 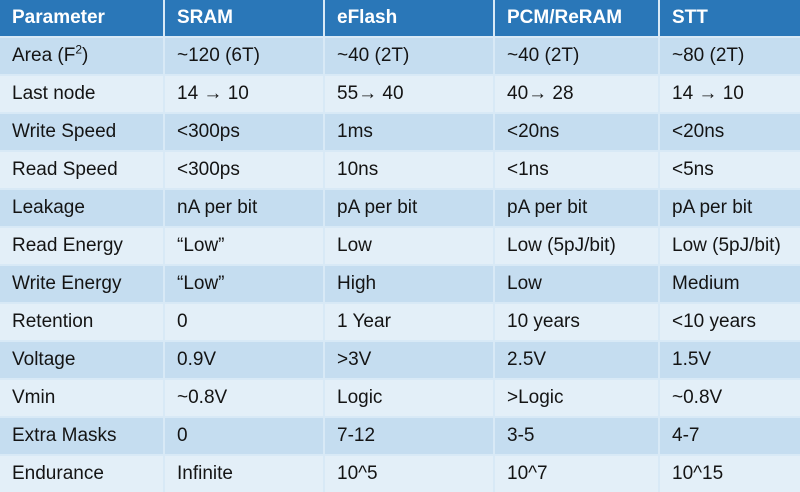 I want to click on table-cell: 1ms, so click(x=410, y=131).